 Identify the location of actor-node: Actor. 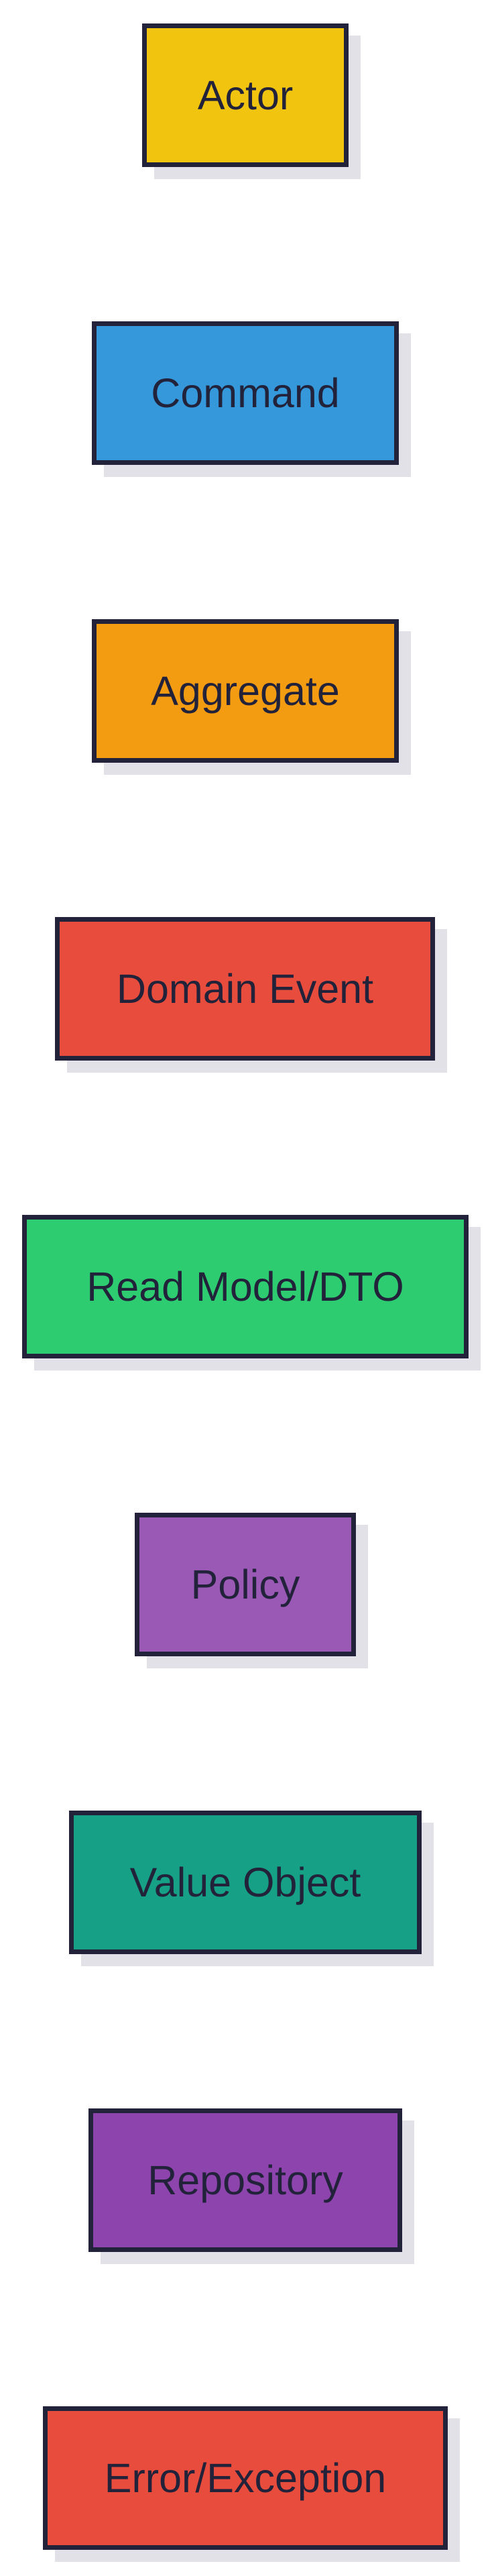
(245, 95).